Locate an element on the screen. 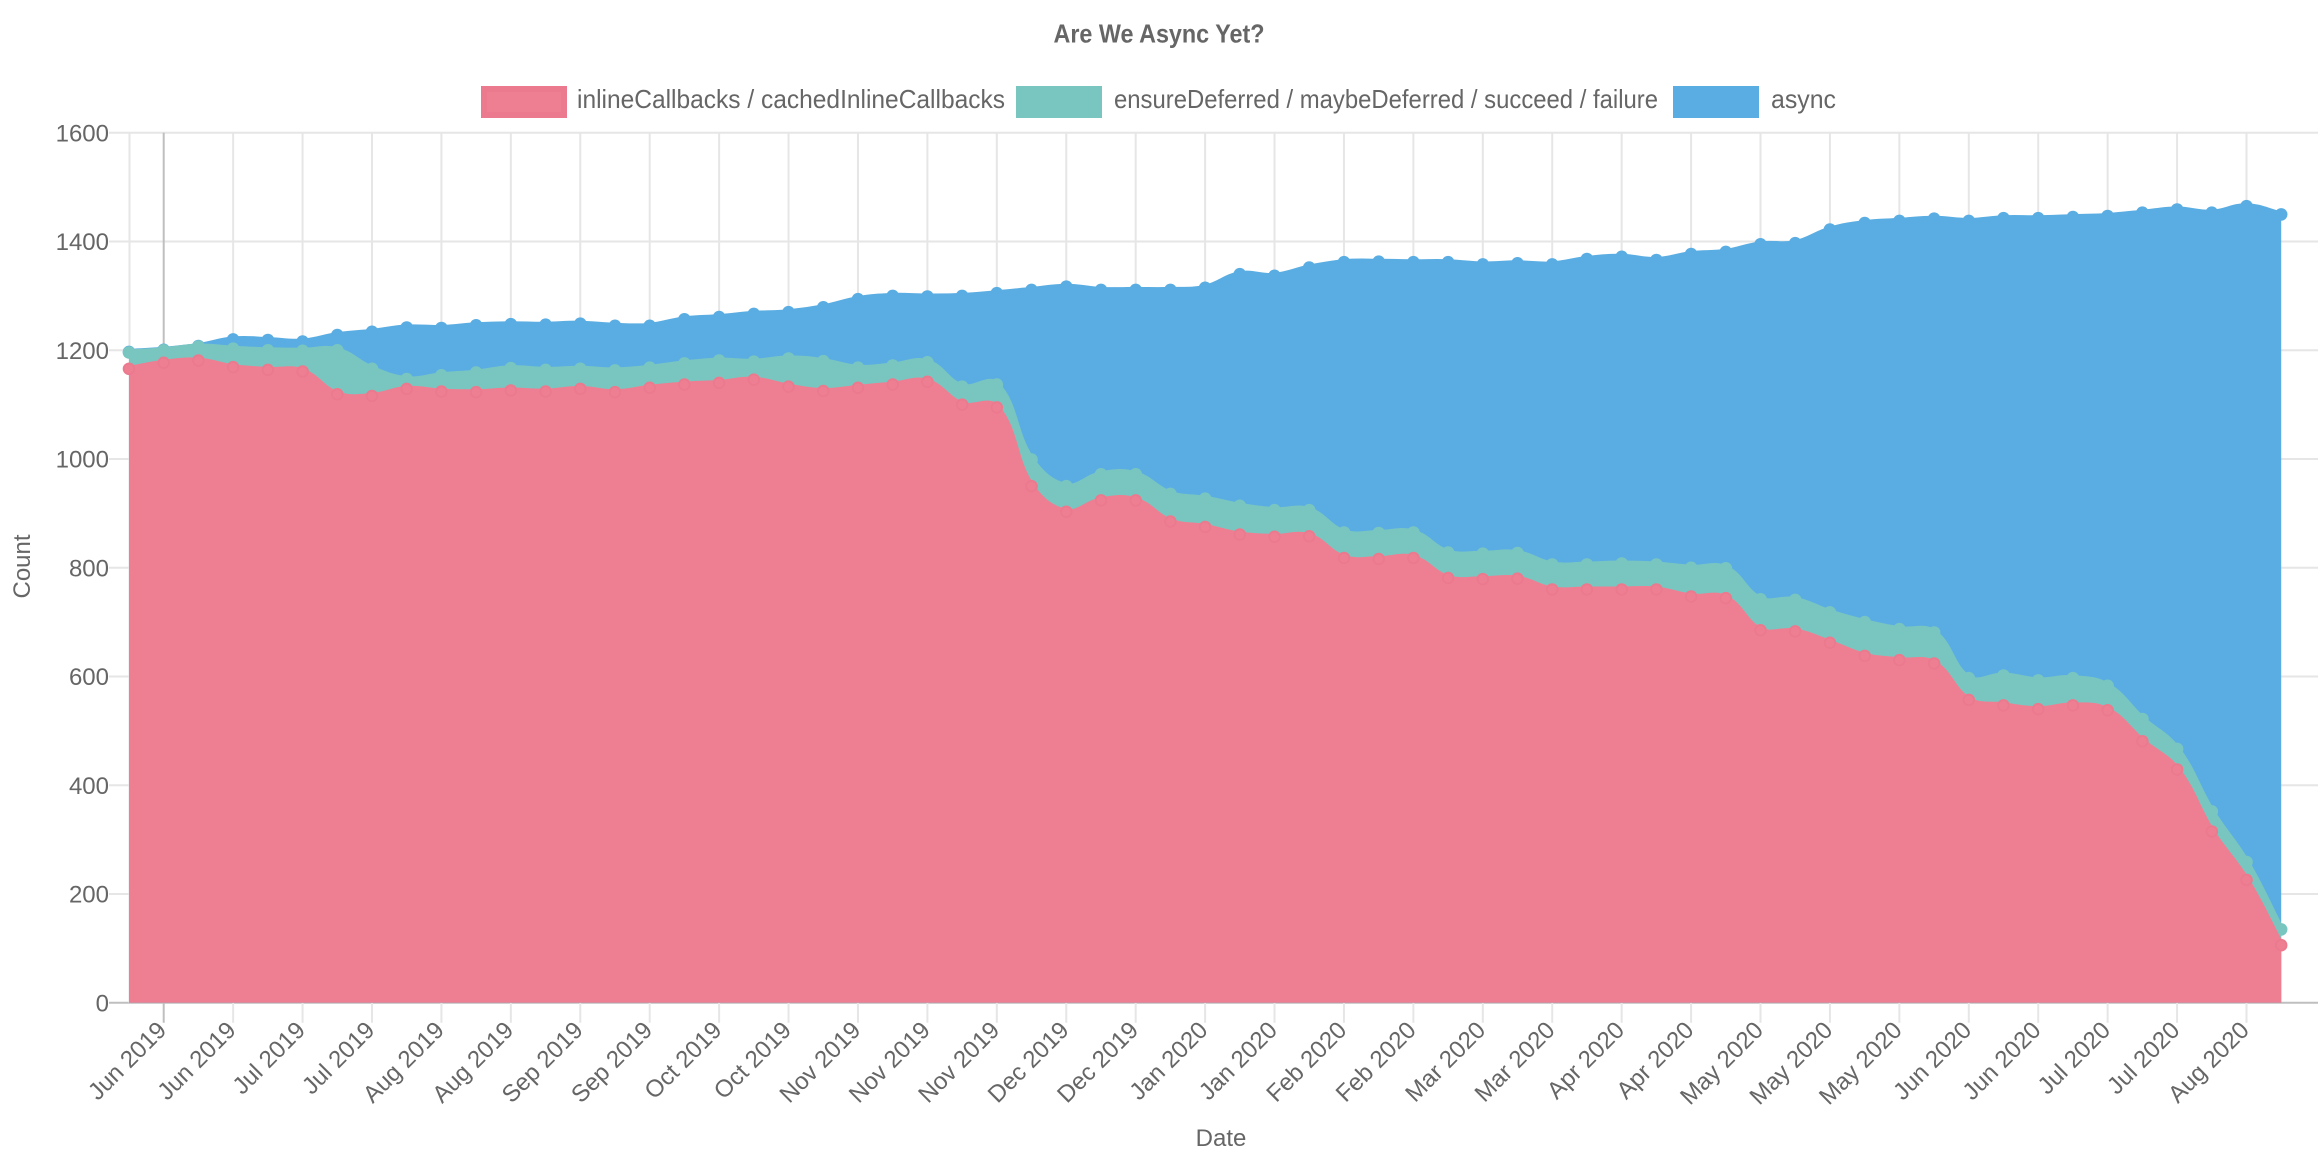 The width and height of the screenshot is (2318, 1158). svg-text: Are We Async Yet? is located at coordinates (1159, 34).